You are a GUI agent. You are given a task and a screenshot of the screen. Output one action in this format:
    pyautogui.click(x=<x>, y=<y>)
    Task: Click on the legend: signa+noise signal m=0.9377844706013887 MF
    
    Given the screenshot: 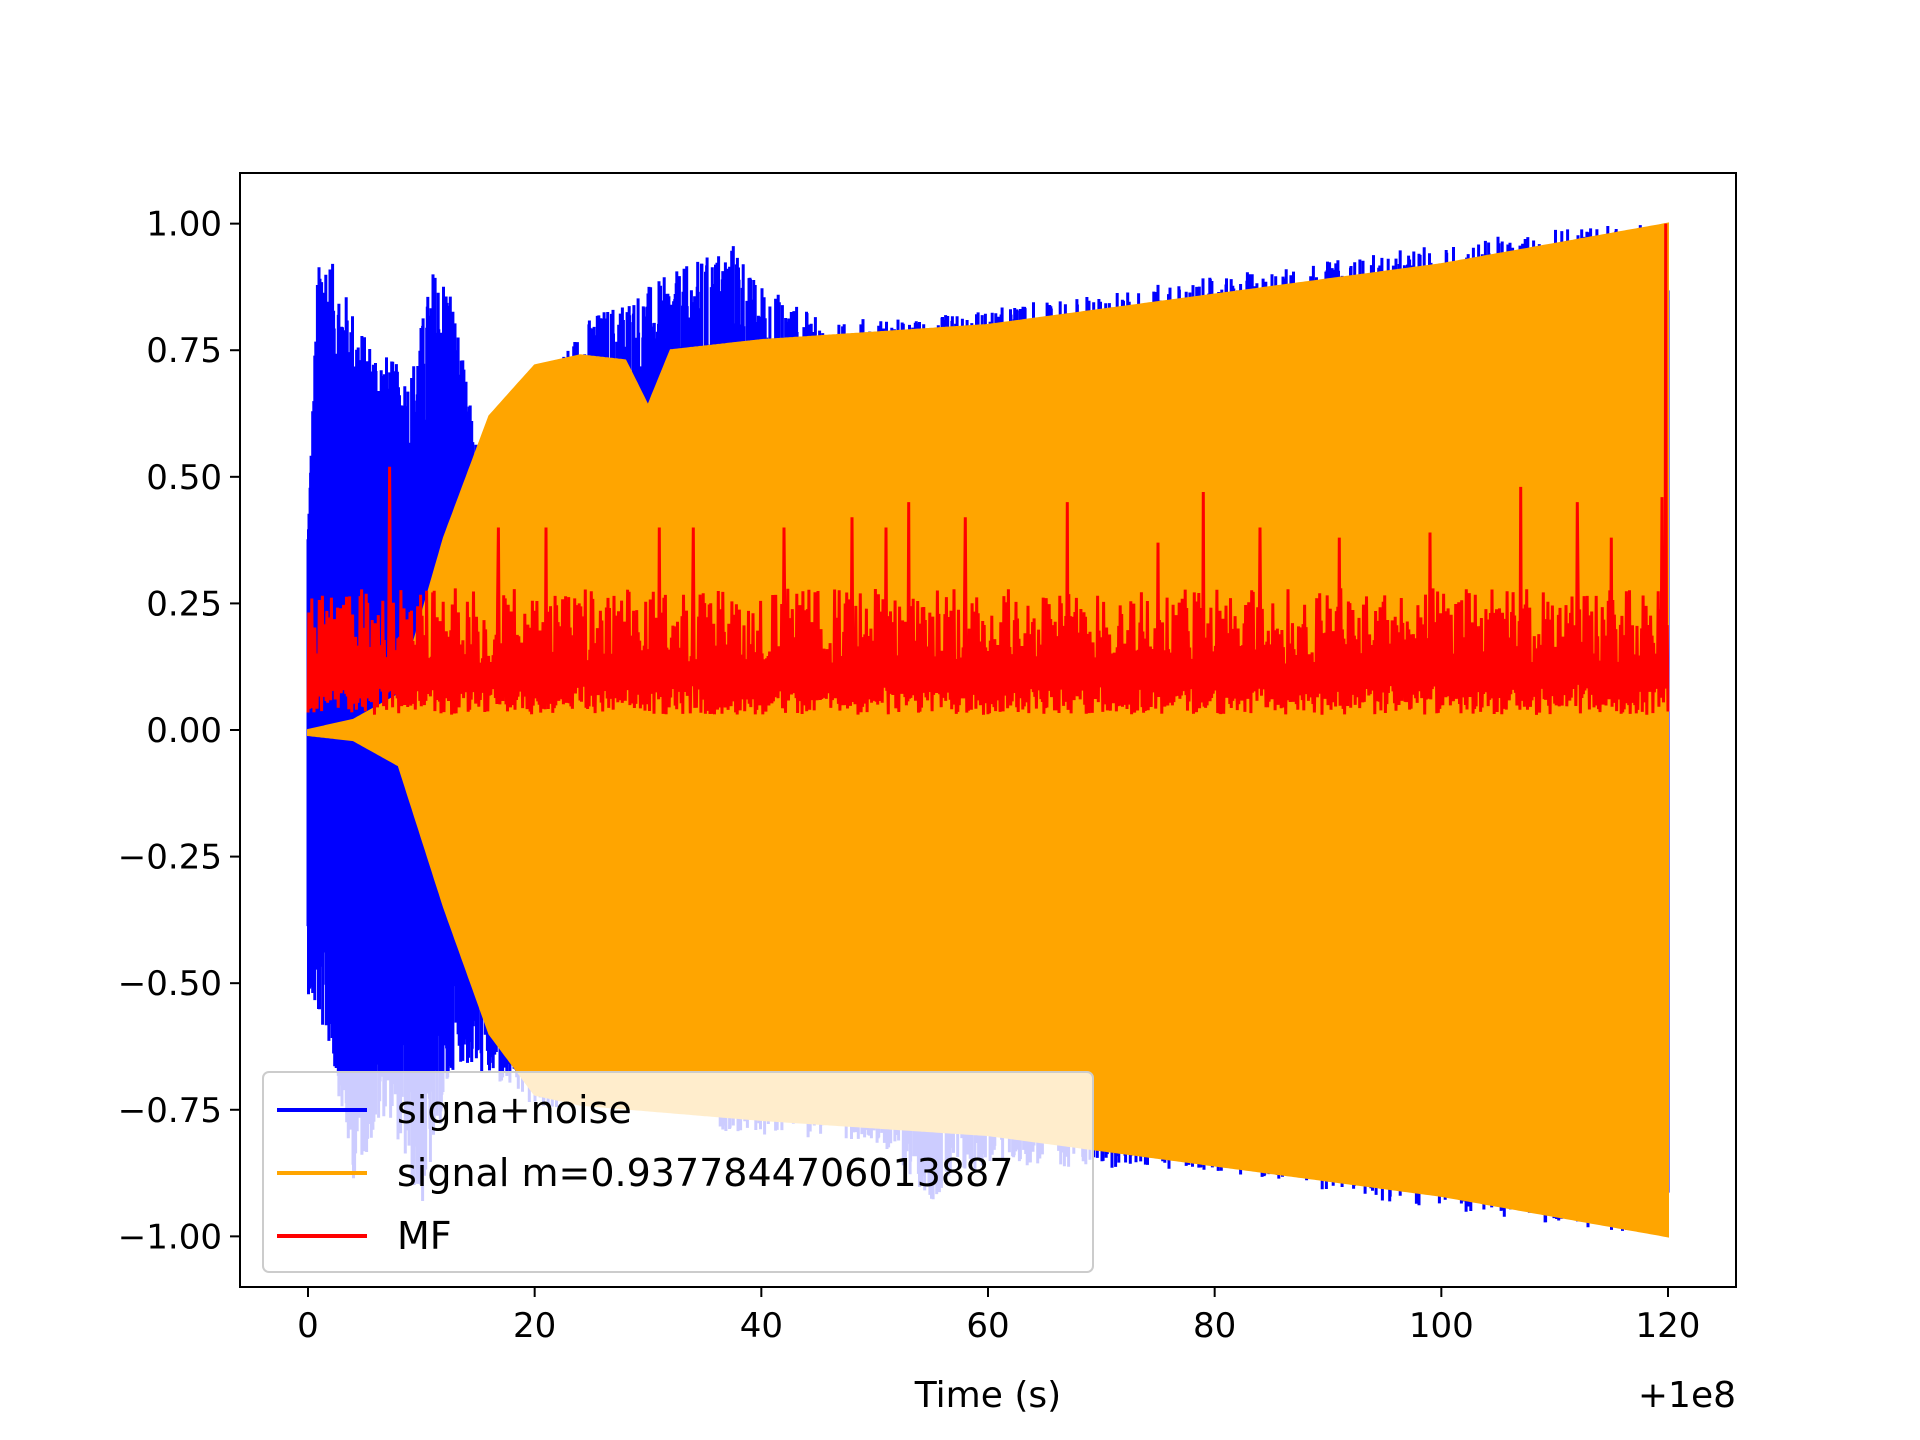 What is the action you would take?
    pyautogui.click(x=678, y=1172)
    